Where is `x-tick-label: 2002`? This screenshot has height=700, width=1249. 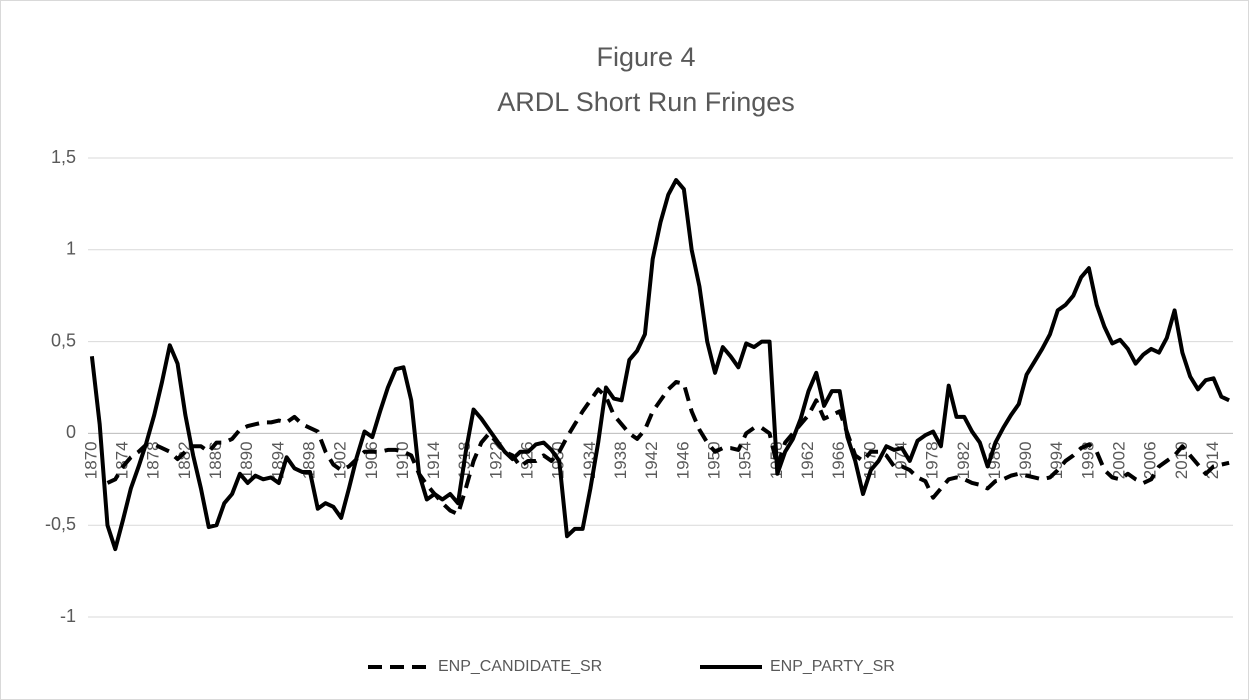
x-tick-label: 2002 is located at coordinates (1119, 460).